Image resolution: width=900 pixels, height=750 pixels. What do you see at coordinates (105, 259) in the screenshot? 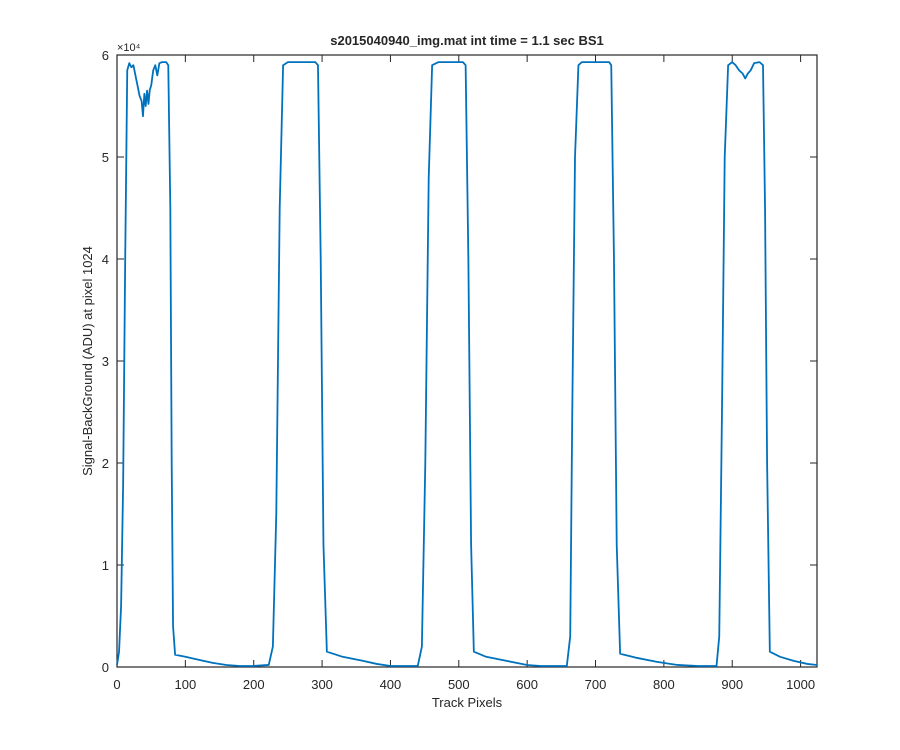
I see `y-tick-label: 4` at bounding box center [105, 259].